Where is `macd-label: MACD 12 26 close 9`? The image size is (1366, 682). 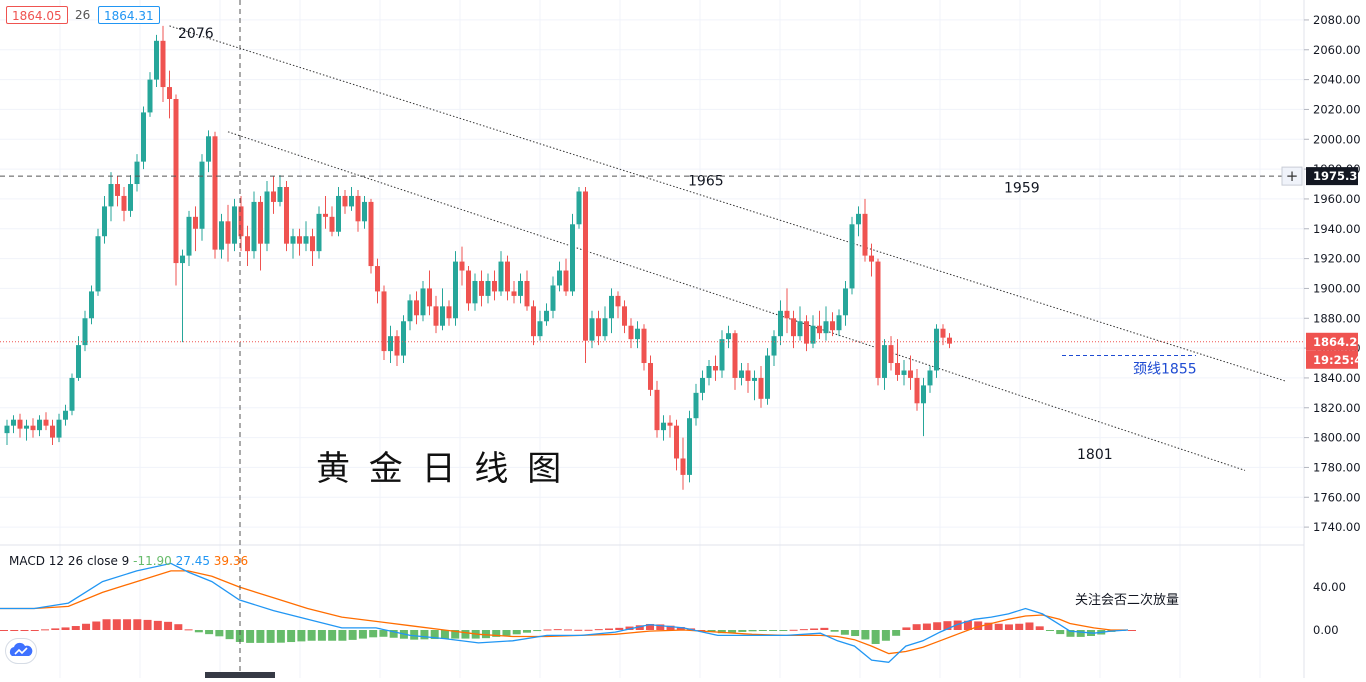 macd-label: MACD 12 26 close 9 is located at coordinates (71, 561).